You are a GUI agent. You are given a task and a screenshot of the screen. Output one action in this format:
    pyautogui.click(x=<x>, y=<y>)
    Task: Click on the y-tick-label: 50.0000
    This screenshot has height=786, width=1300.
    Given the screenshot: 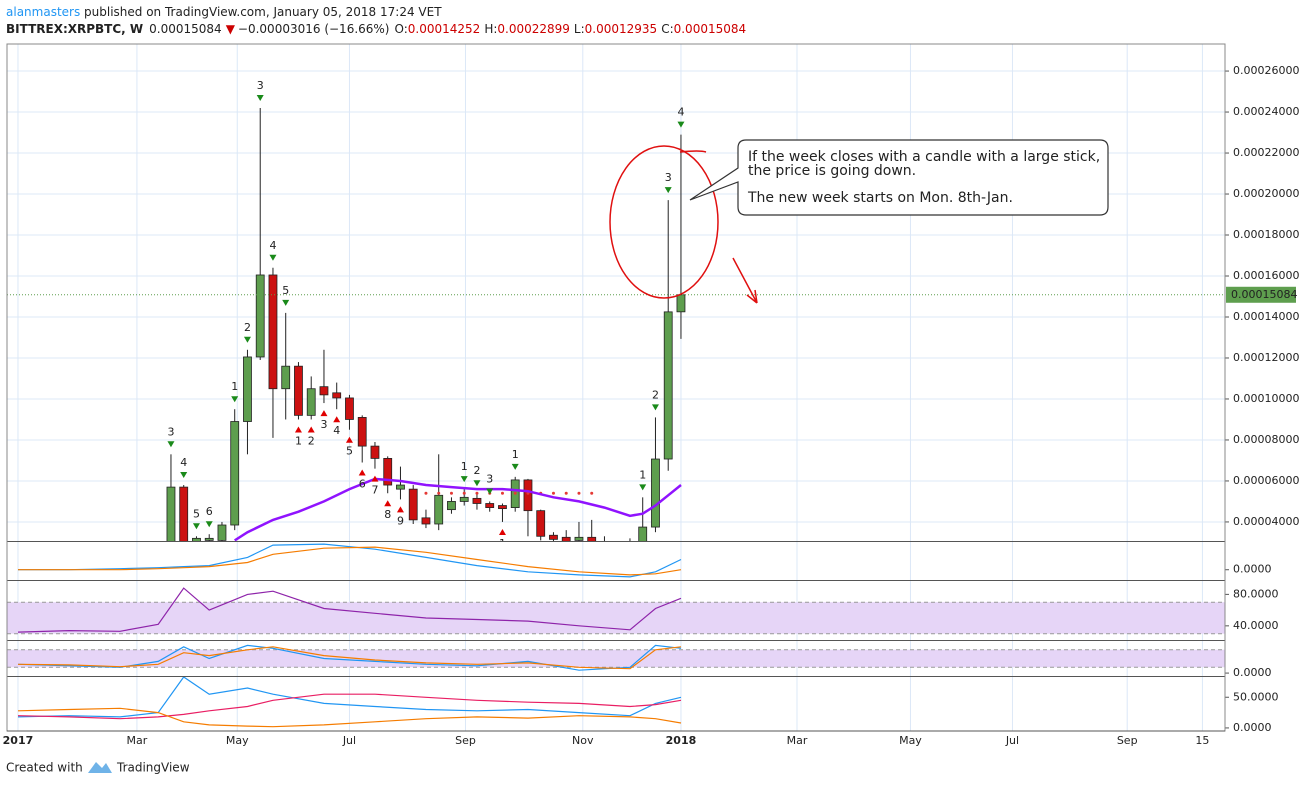 What is the action you would take?
    pyautogui.click(x=1256, y=696)
    